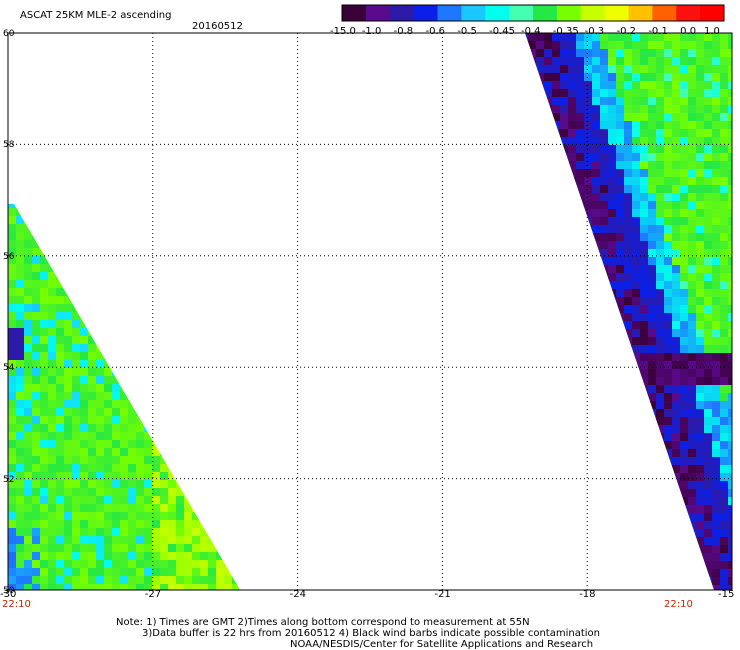  I want to click on colorbar-label: -0.6, so click(435, 31).